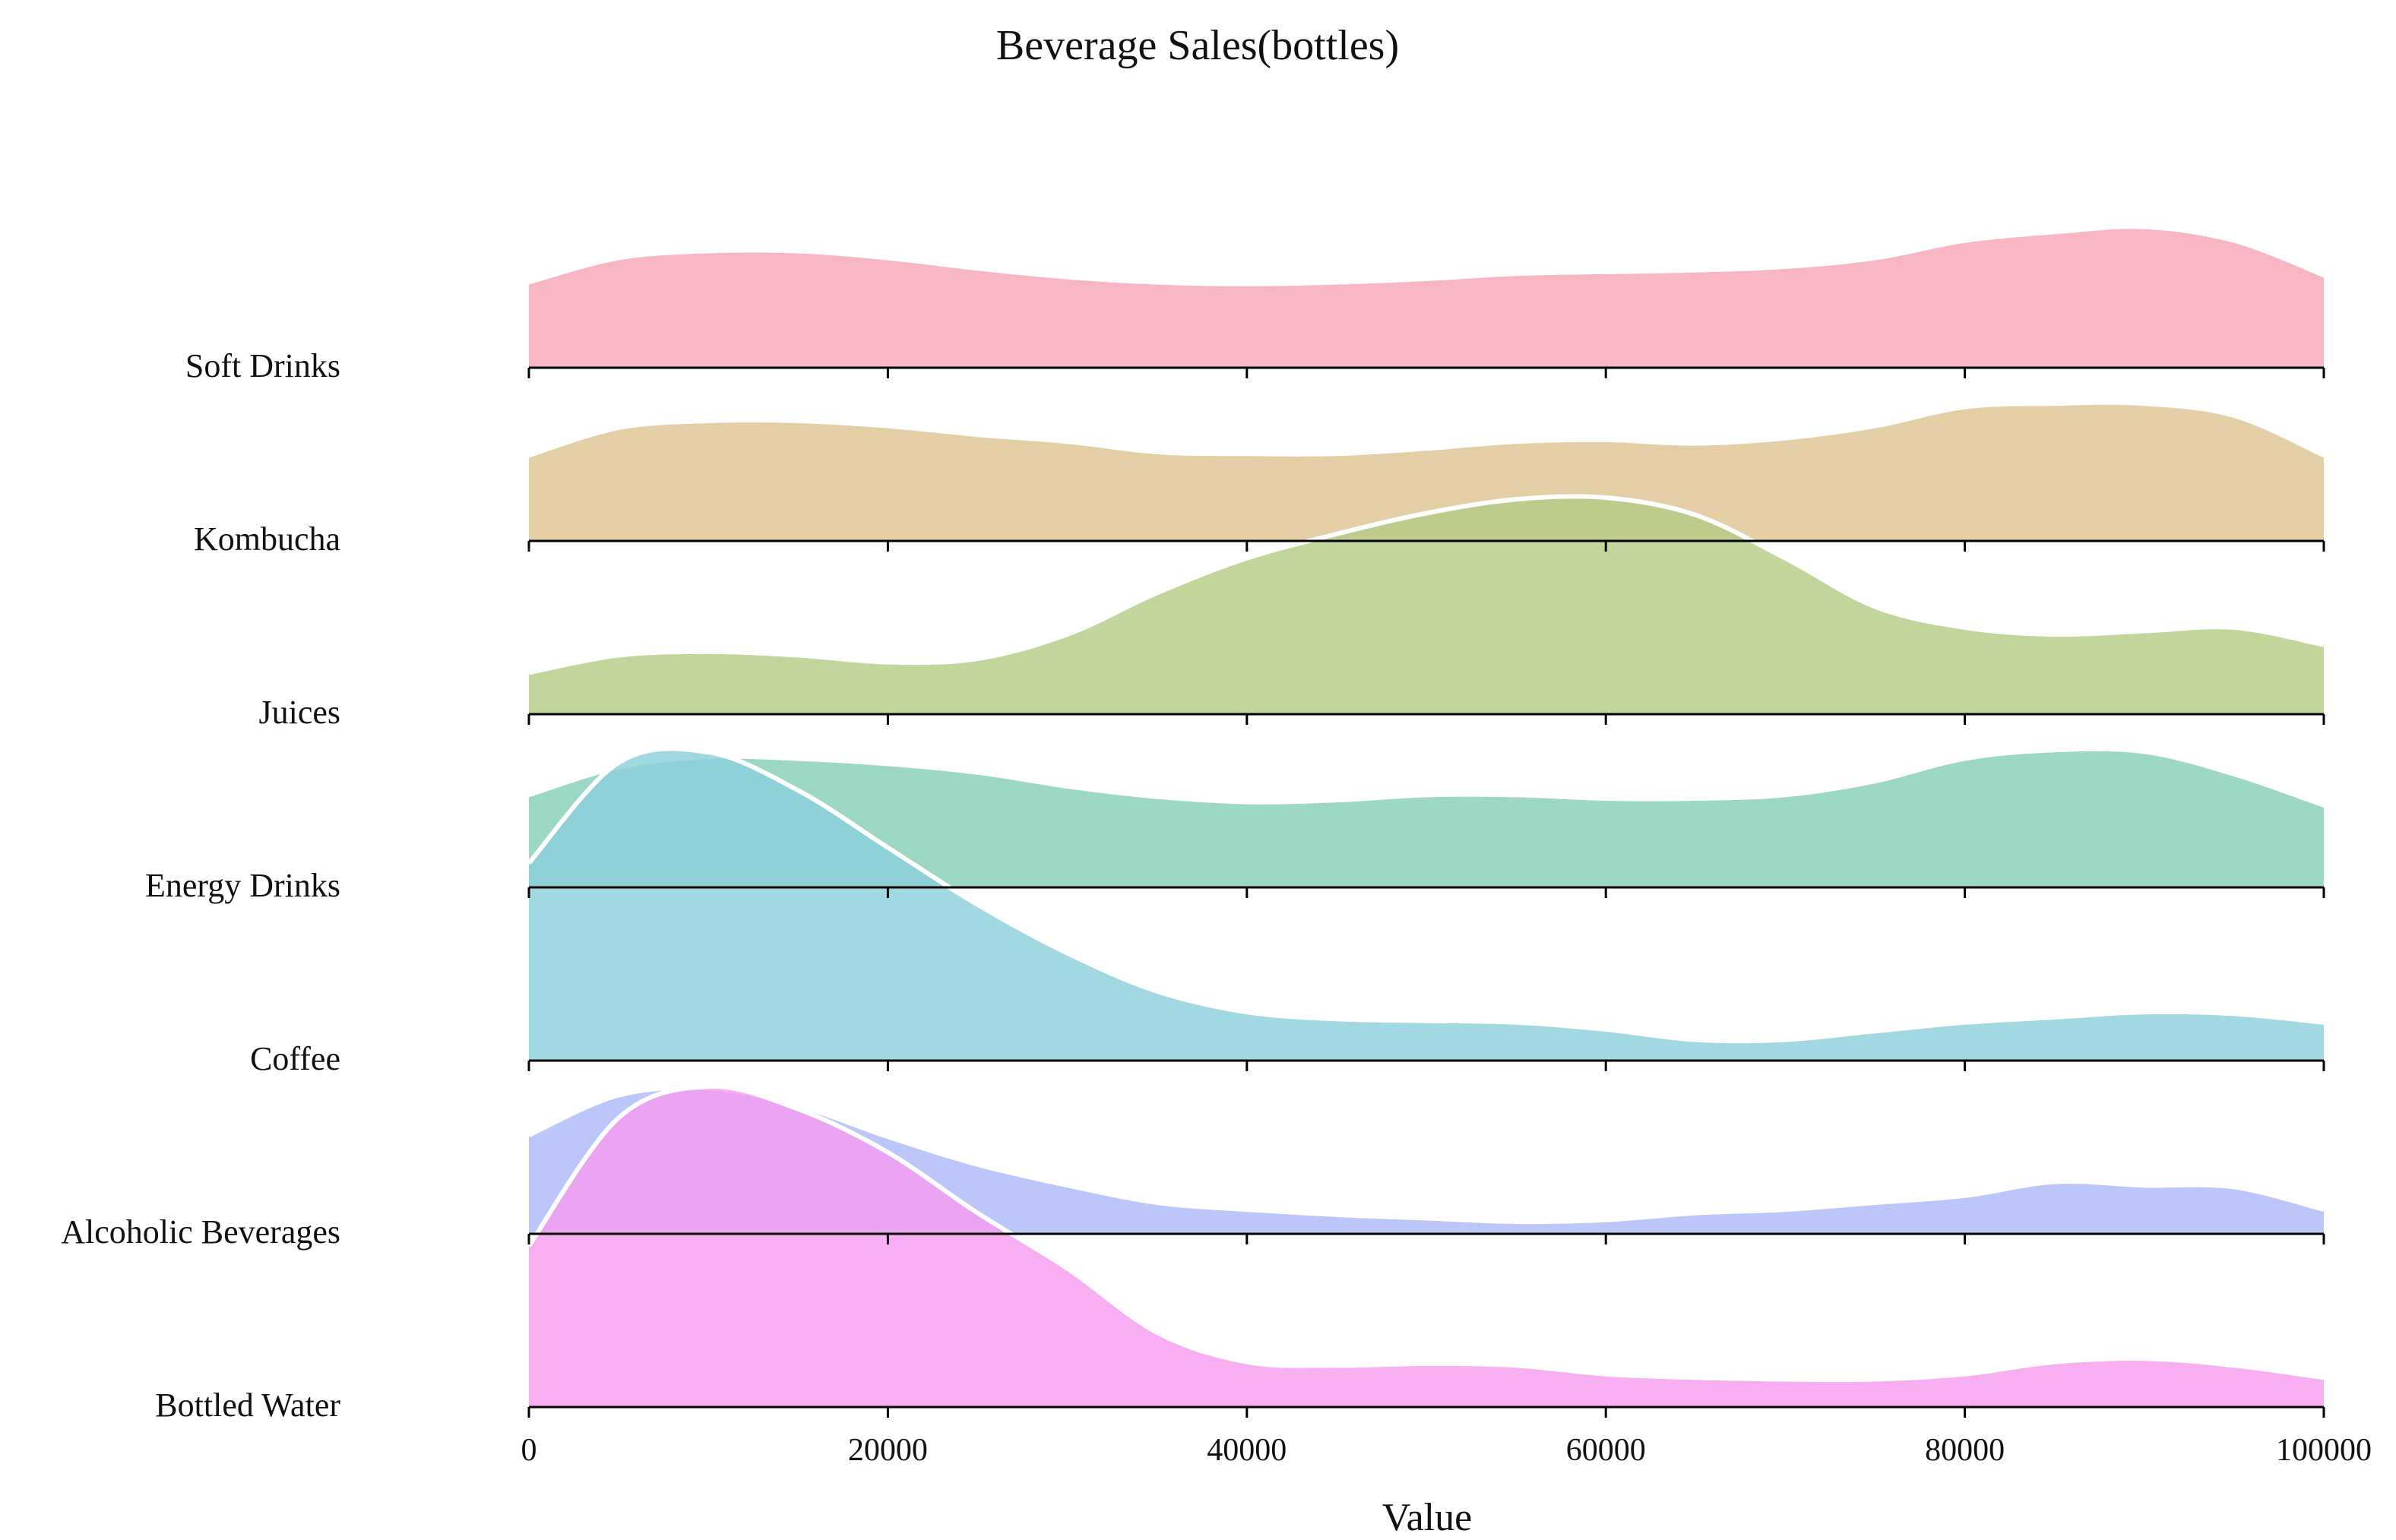 The height and width of the screenshot is (1540, 2396). What do you see at coordinates (1965, 1450) in the screenshot?
I see `x-tick-label: 80000` at bounding box center [1965, 1450].